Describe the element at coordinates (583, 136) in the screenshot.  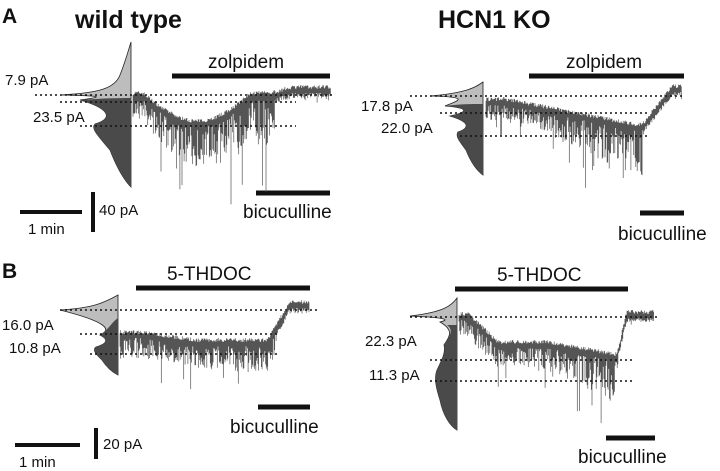
I see `a-right-trace` at that location.